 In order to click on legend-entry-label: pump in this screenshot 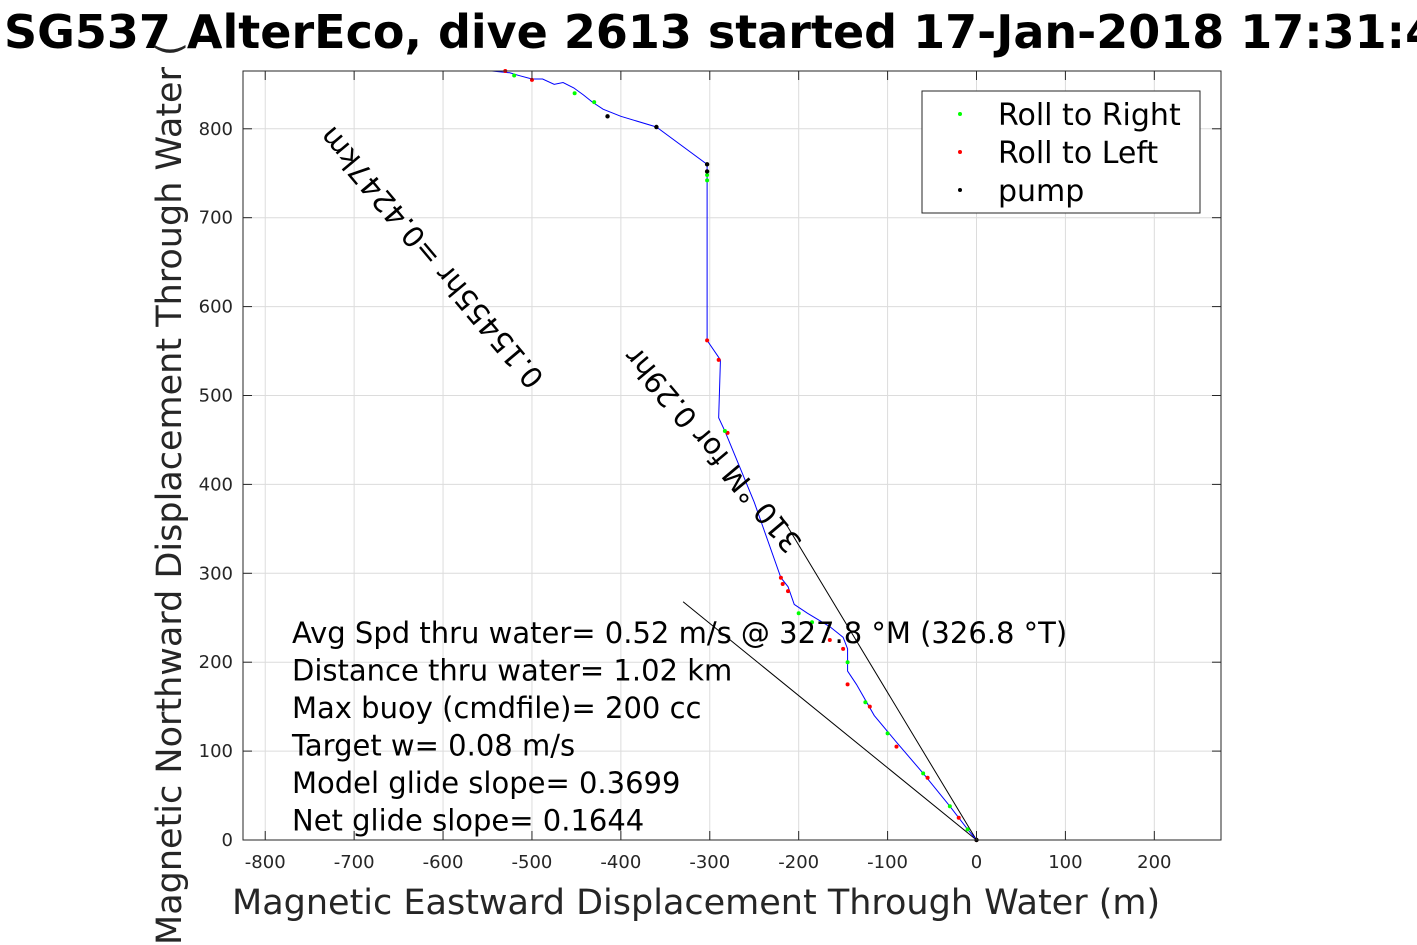, I will do `click(1041, 191)`.